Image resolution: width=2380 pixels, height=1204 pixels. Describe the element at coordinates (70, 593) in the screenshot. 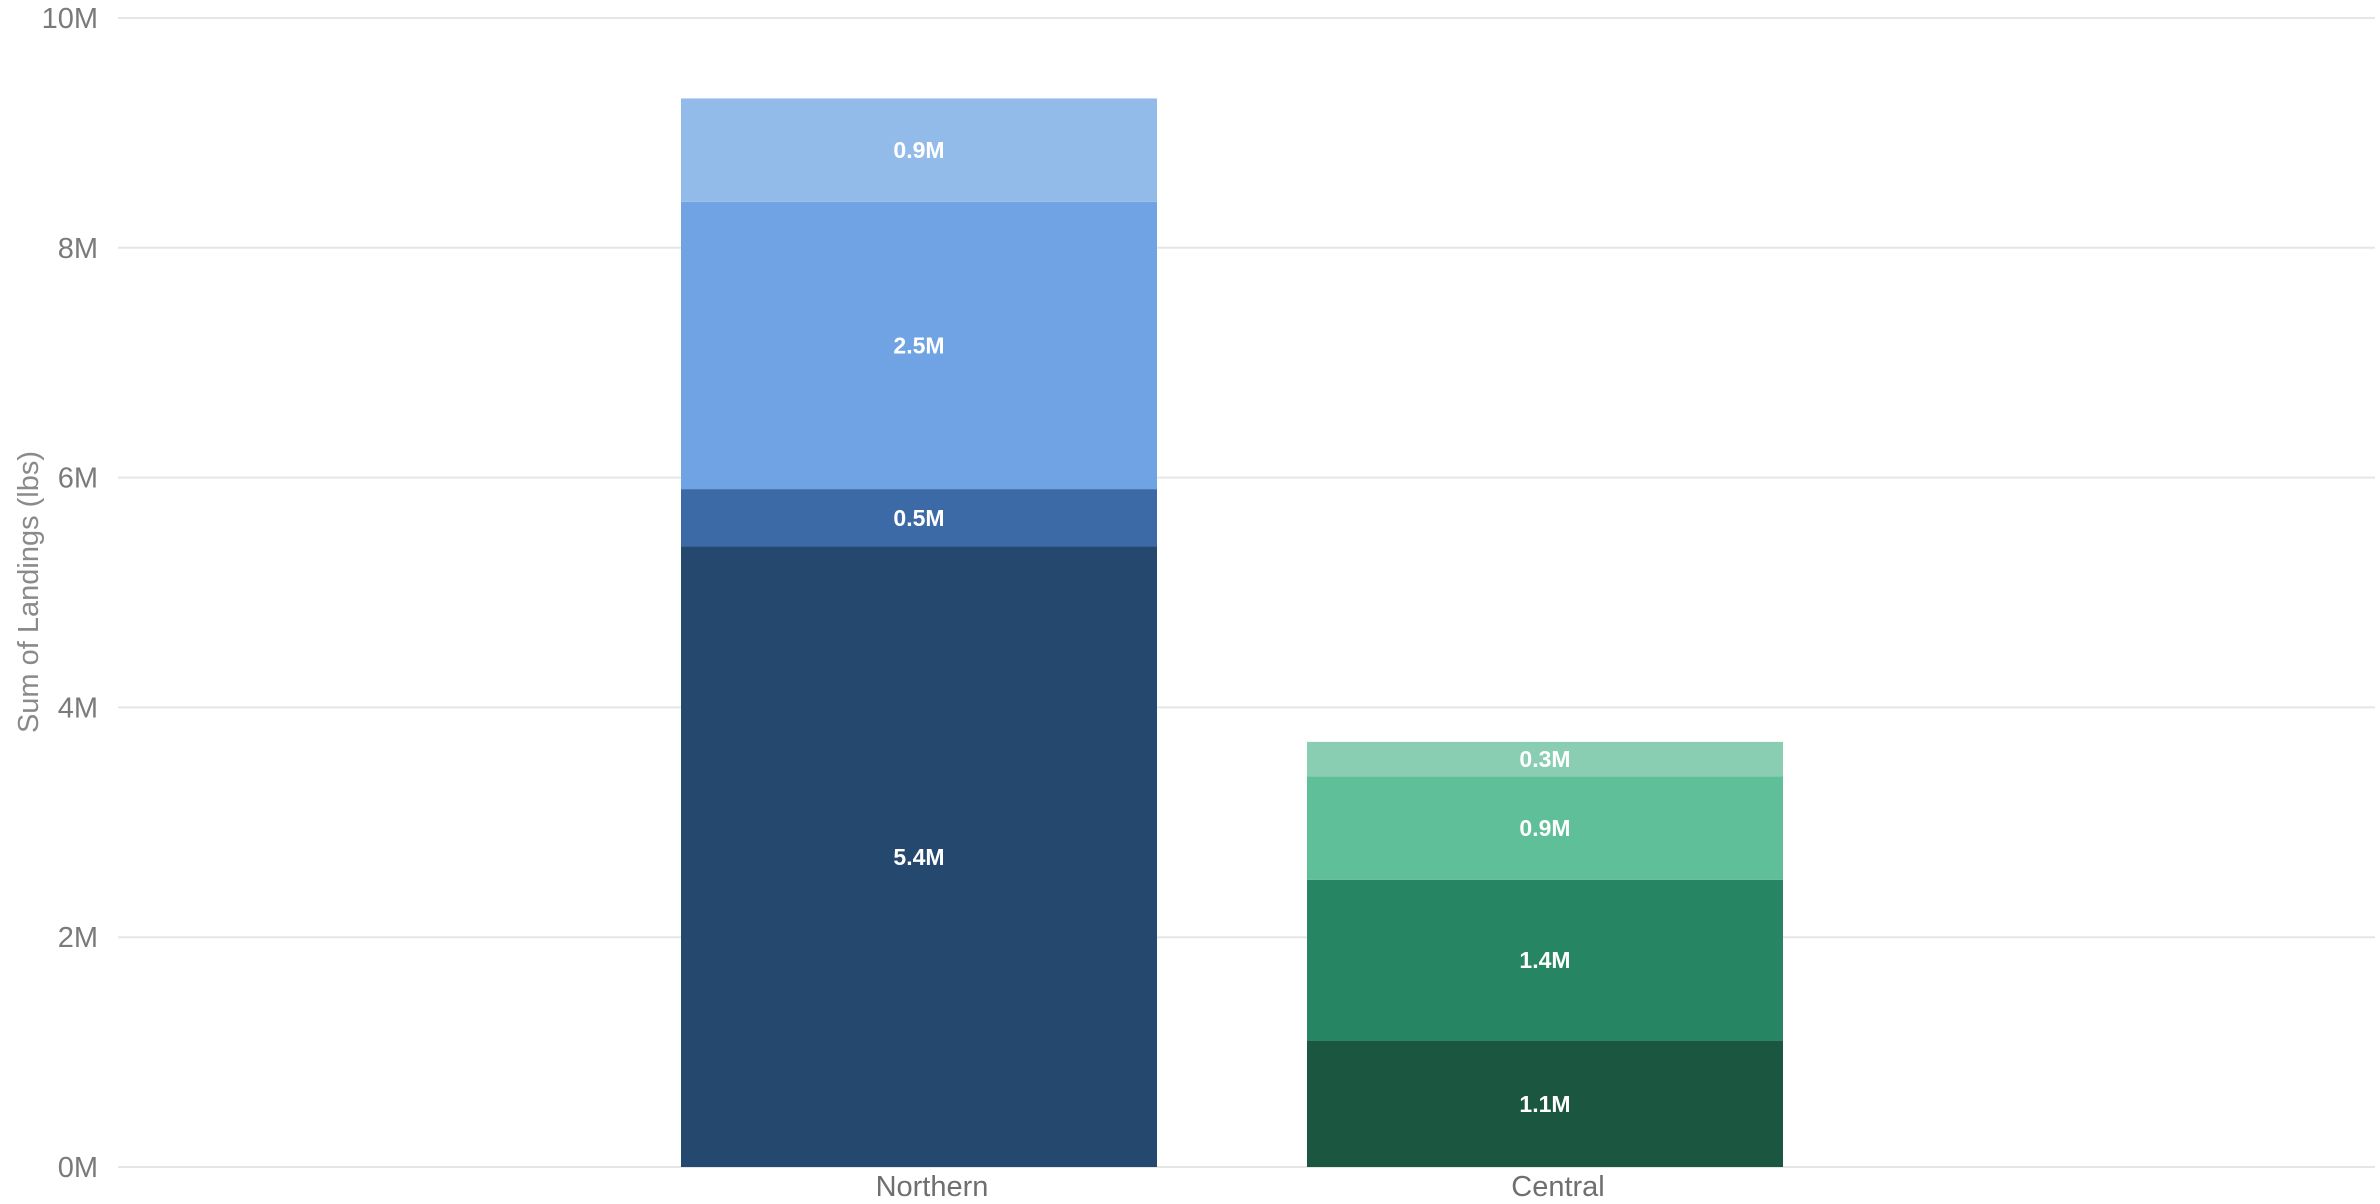

I see `y-axis-ticks: 0M 2M 4M 6M 8M 10M` at that location.